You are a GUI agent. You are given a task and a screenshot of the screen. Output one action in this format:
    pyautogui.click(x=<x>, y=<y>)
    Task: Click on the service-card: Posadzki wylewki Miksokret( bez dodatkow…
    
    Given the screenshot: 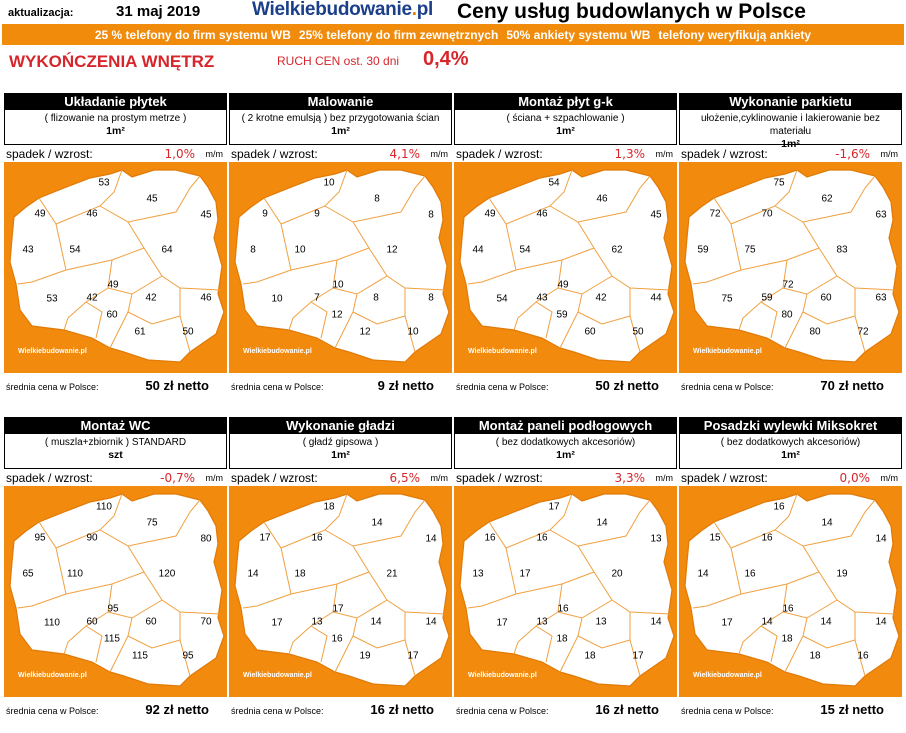 What is the action you would take?
    pyautogui.click(x=790, y=569)
    